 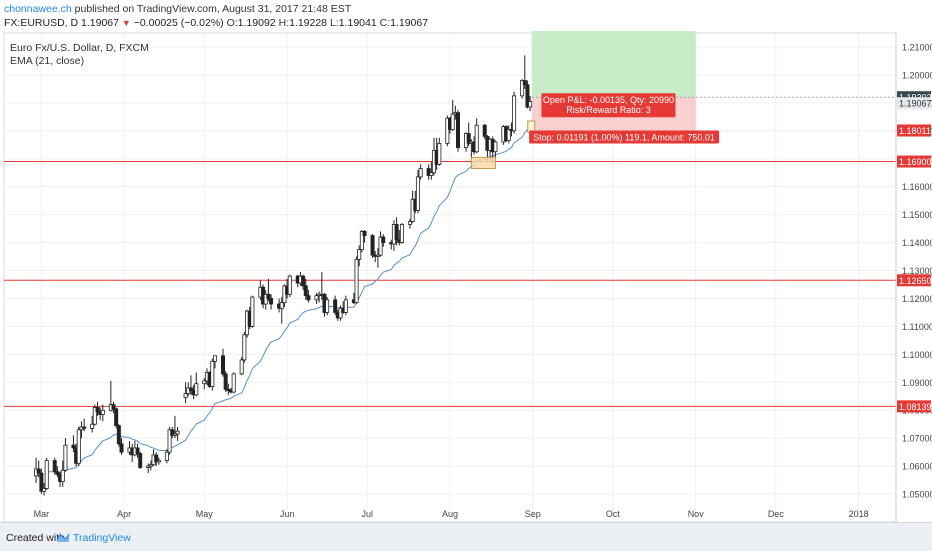 I want to click on pnl-text: Open P&L: -0.00135, Qty: 20990, so click(x=608, y=100).